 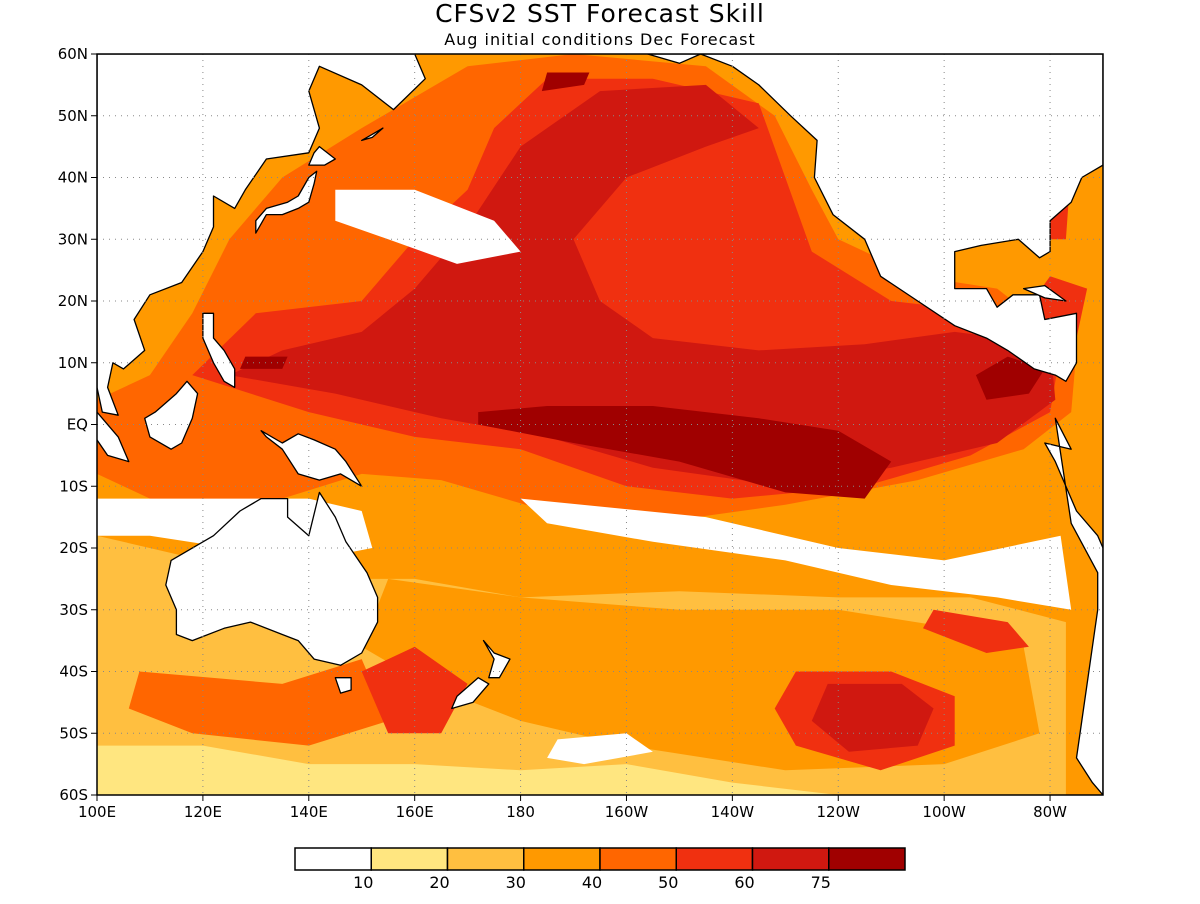 I want to click on land-sumatra, so click(x=113, y=437).